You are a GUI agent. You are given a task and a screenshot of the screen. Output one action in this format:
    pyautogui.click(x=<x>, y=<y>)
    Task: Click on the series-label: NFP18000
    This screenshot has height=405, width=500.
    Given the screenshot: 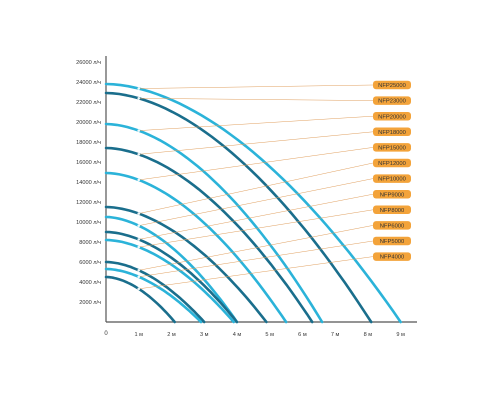 What is the action you would take?
    pyautogui.click(x=392, y=133)
    